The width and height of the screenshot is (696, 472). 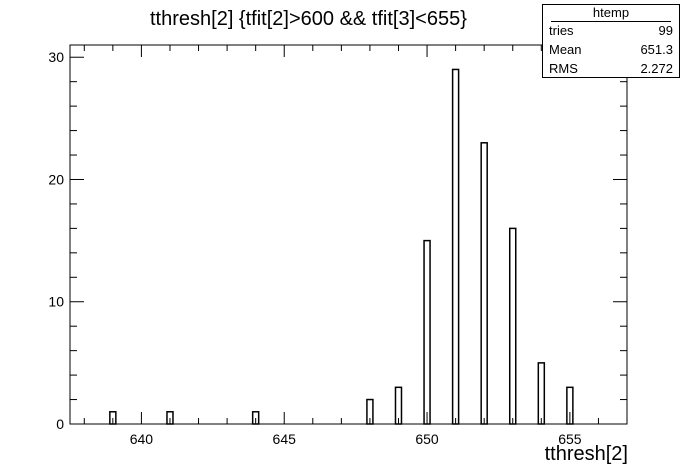 I want to click on x-tick-label-655: 655, so click(x=570, y=439).